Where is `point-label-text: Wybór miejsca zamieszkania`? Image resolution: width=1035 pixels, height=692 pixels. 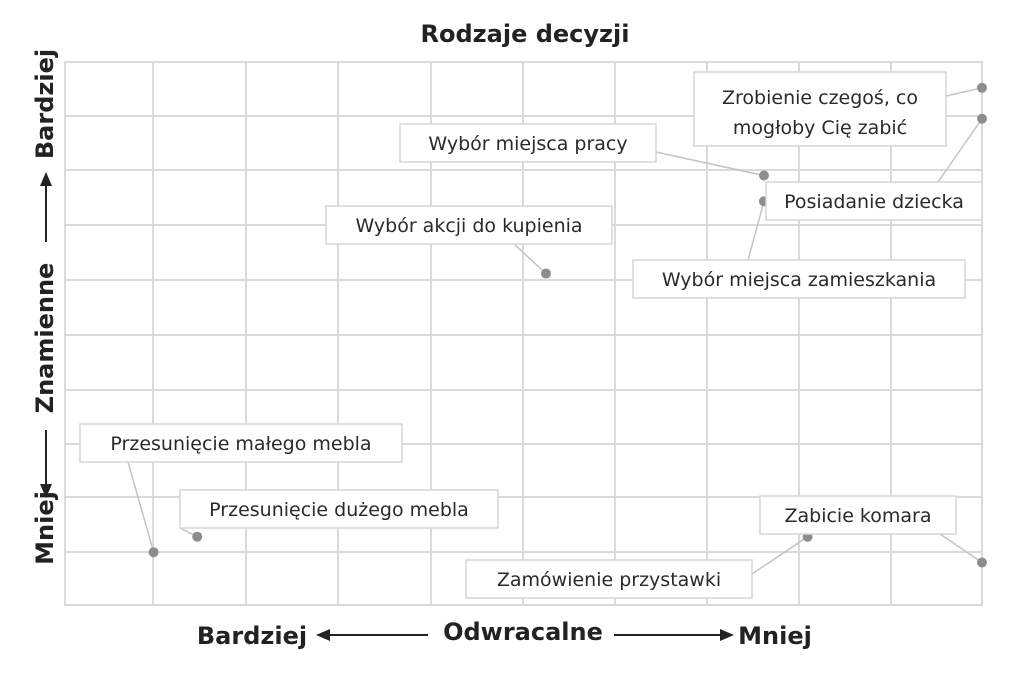 point-label-text: Wybór miejsca zamieszkania is located at coordinates (799, 280).